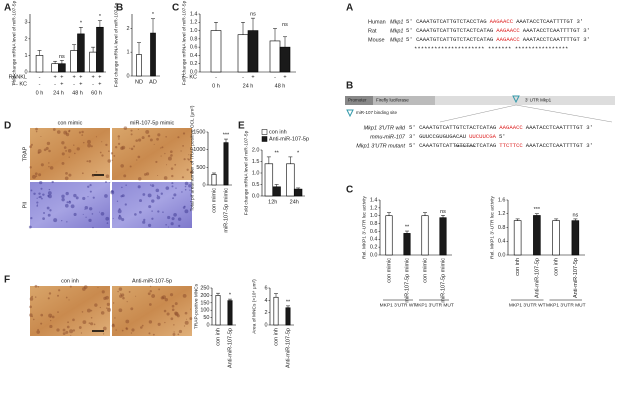 This screenshot has width=623, height=400. I want to click on y-tick-label: 0.4, so click(374, 240).